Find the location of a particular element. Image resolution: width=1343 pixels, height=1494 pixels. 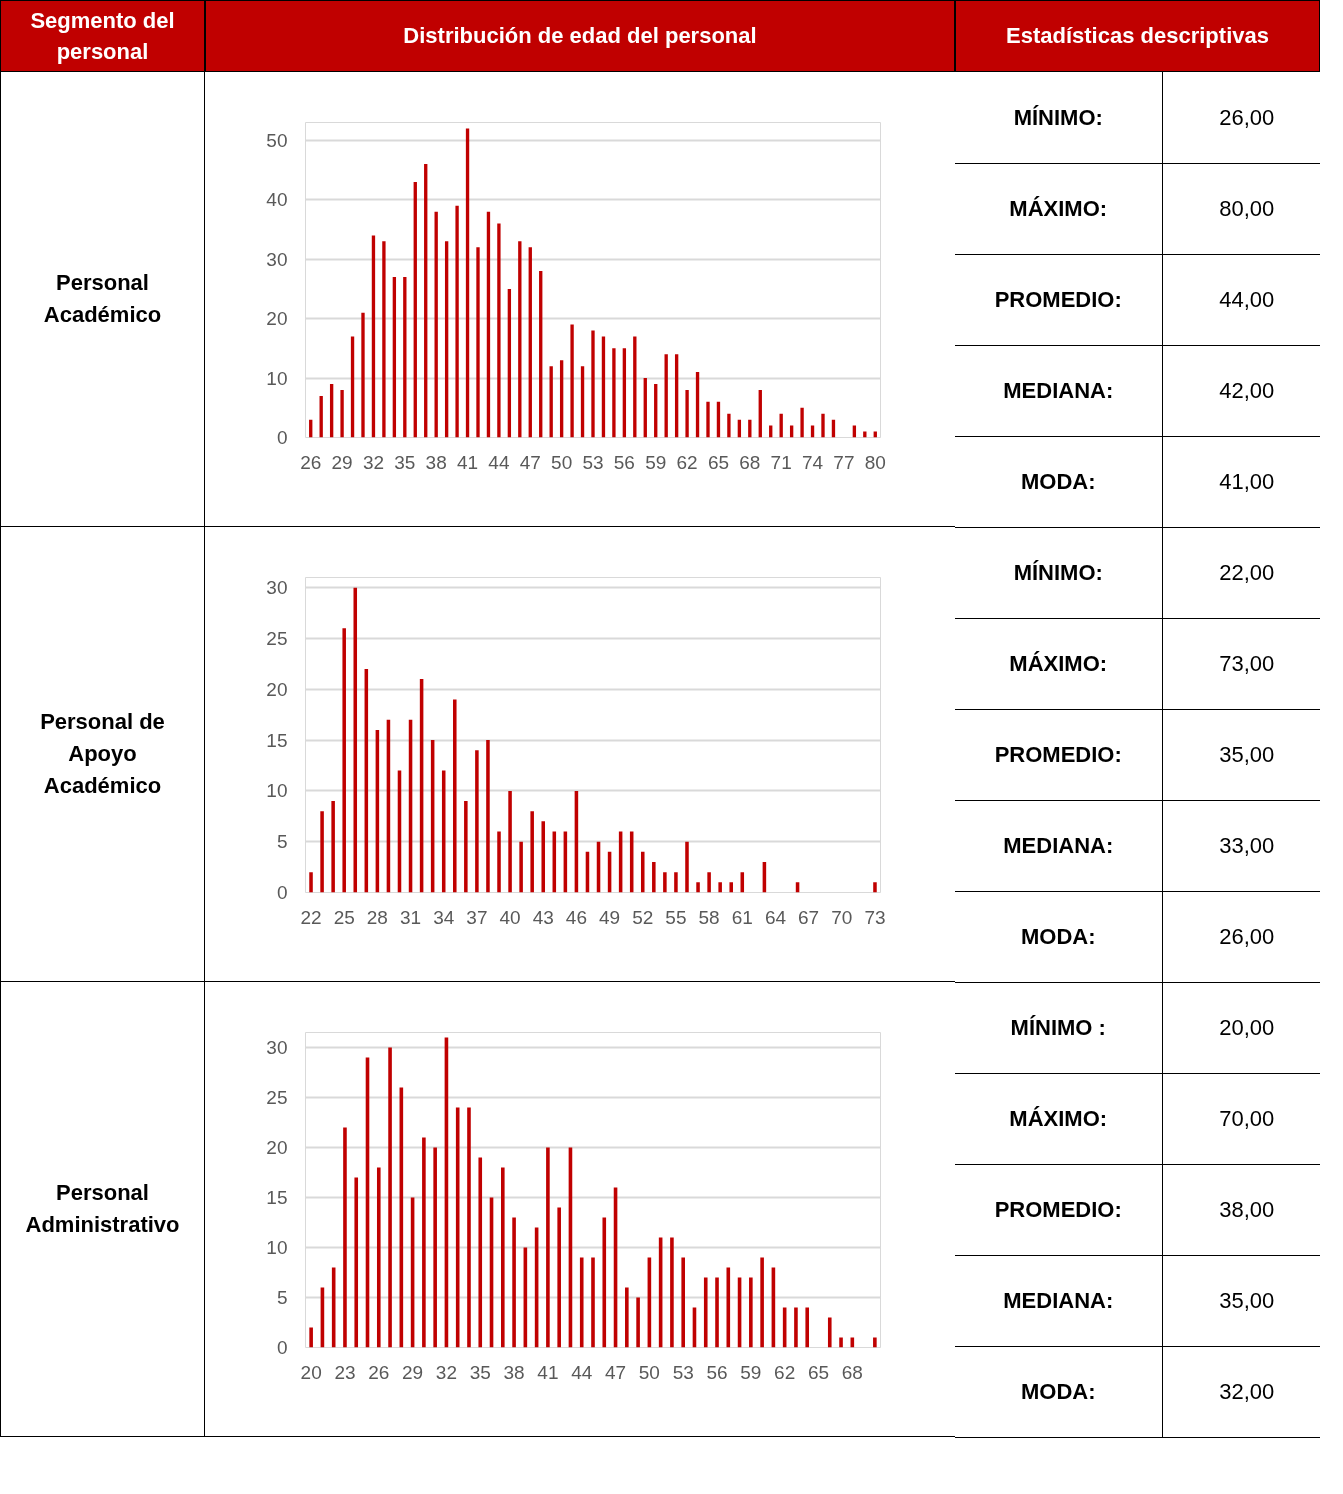

text: 20,00 is located at coordinates (1241, 1027).